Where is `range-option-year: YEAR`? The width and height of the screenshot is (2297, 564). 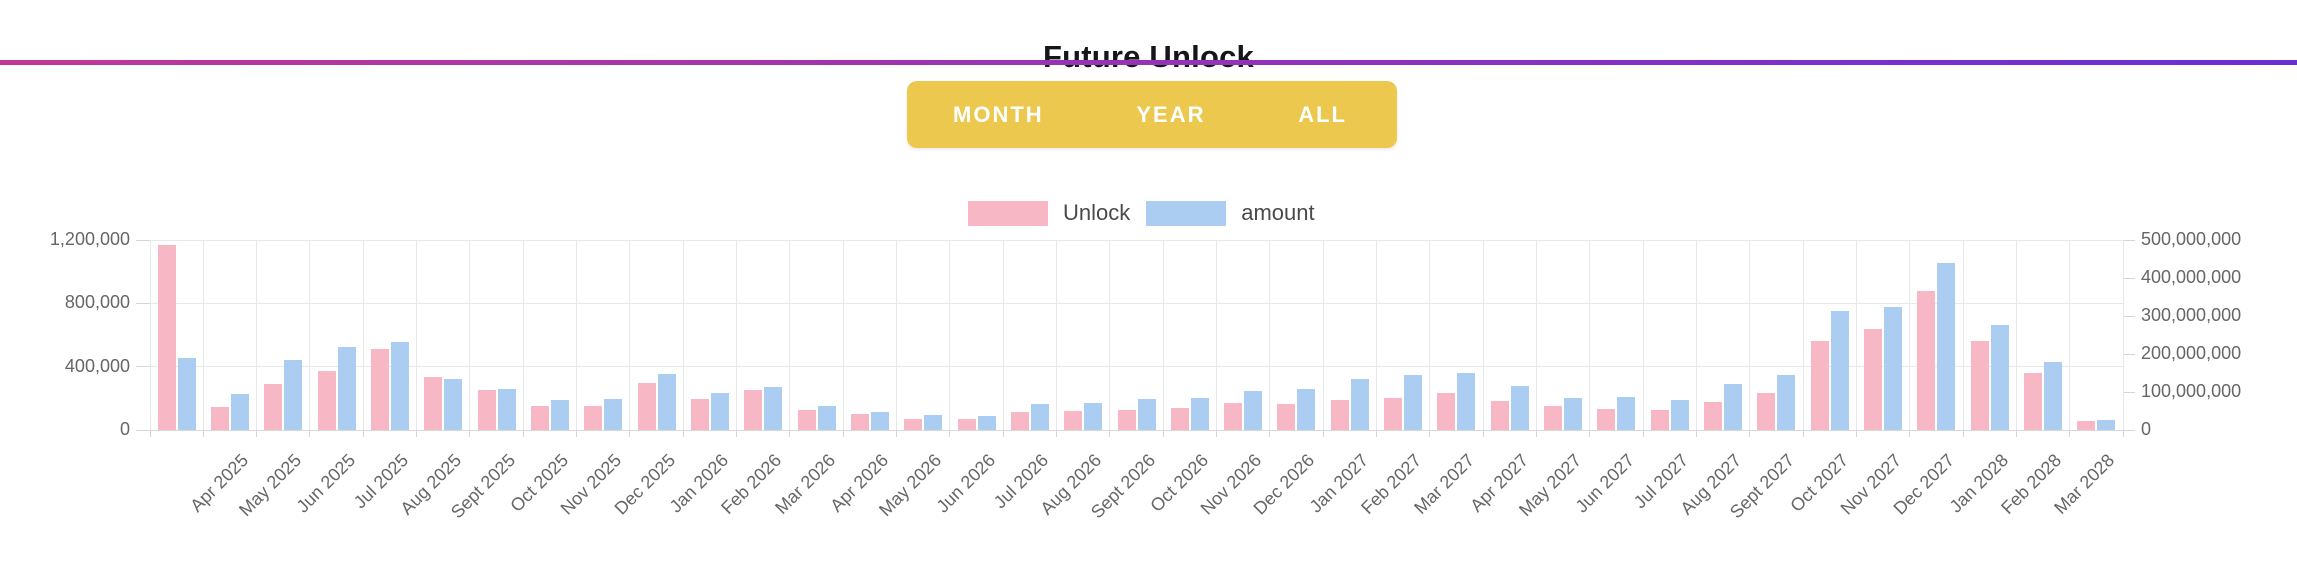 range-option-year: YEAR is located at coordinates (1171, 114).